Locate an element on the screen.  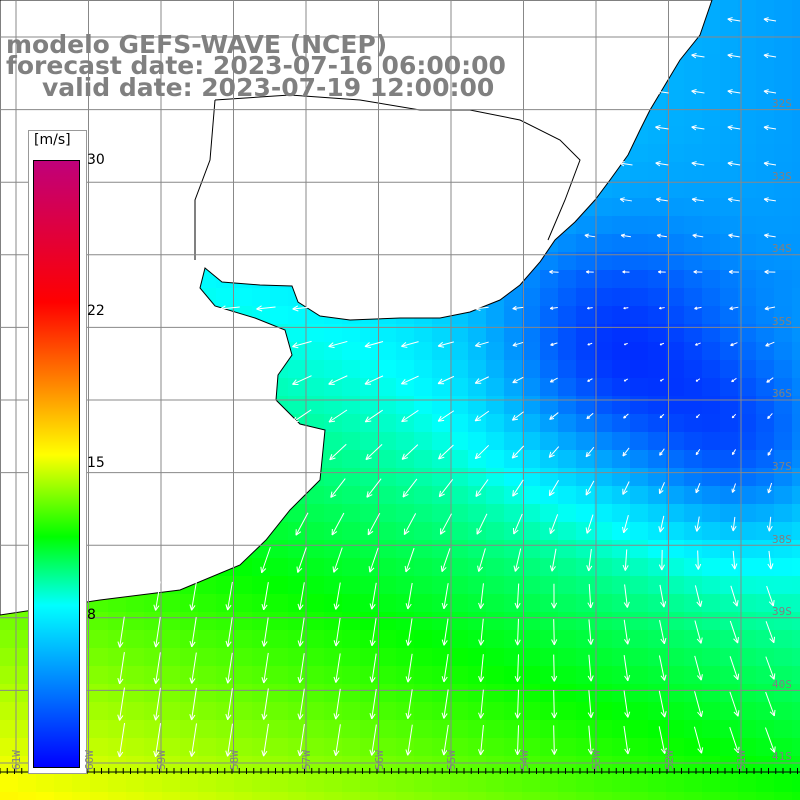
colorbar-tick: 15 is located at coordinates (96, 463).